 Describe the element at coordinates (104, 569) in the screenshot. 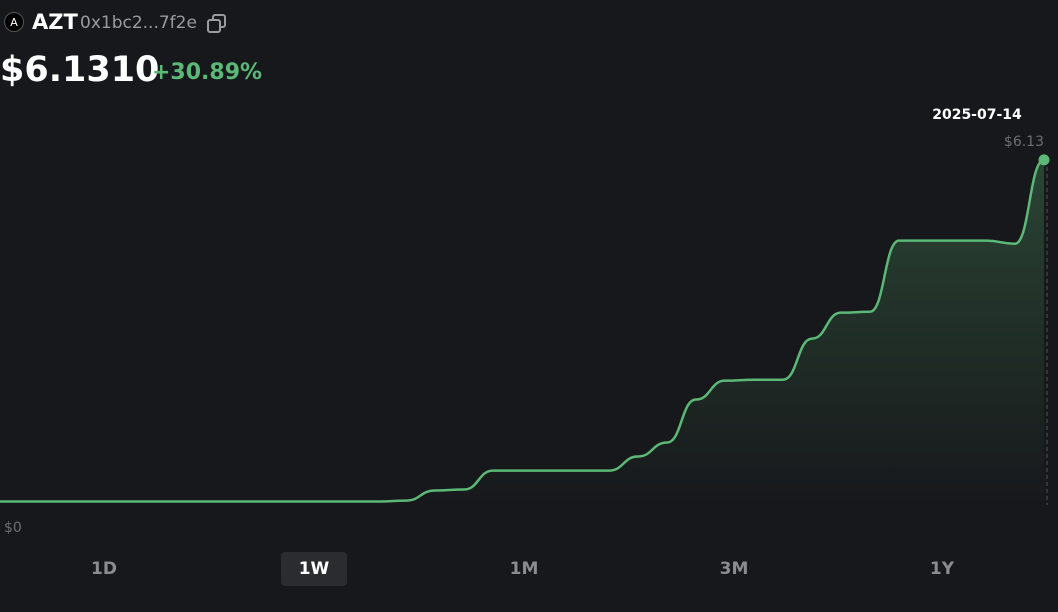

I see `range-tab: 1D` at that location.